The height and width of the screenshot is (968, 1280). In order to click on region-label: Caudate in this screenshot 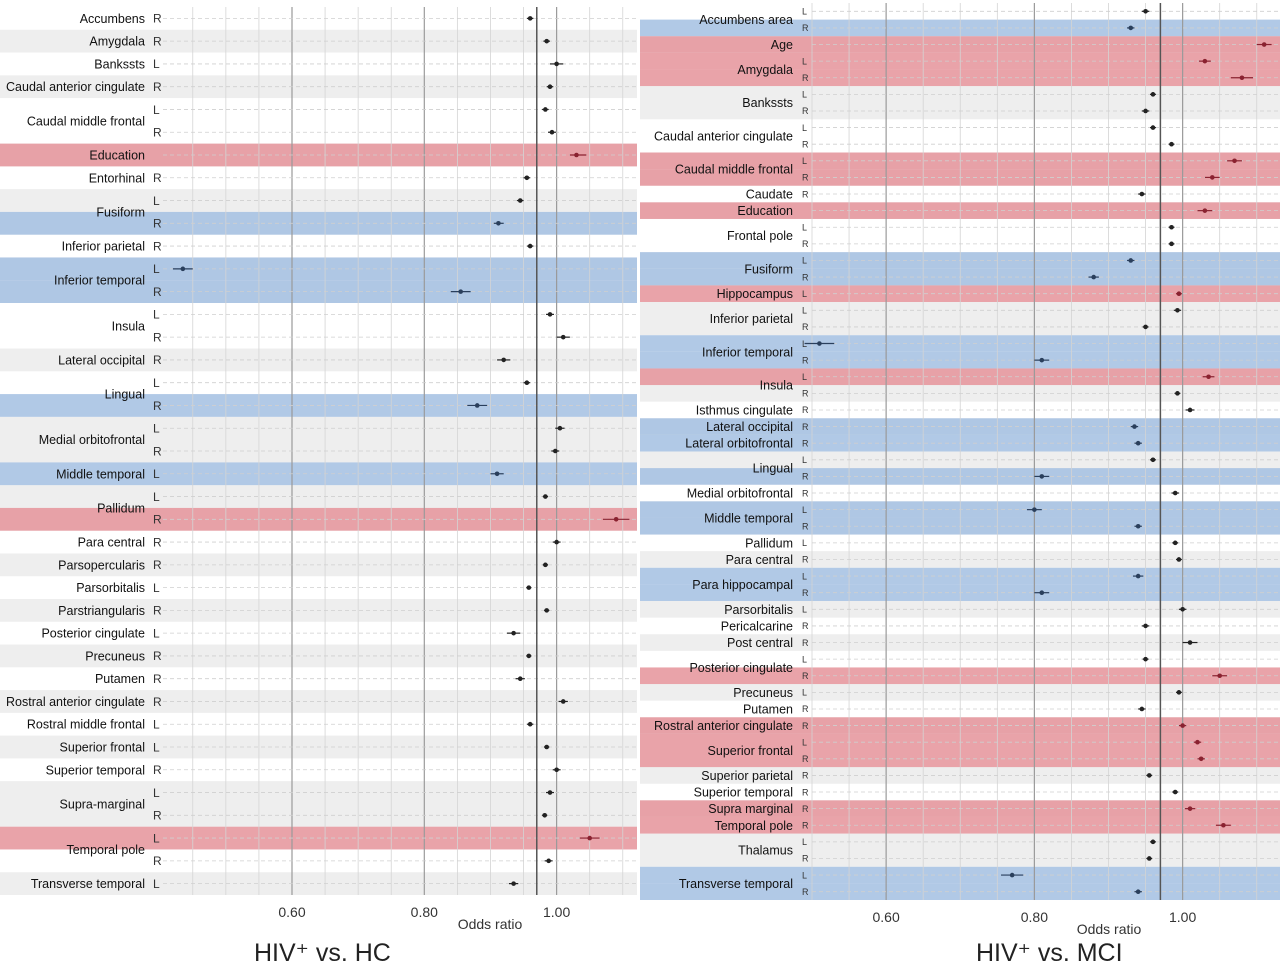, I will do `click(769, 195)`.